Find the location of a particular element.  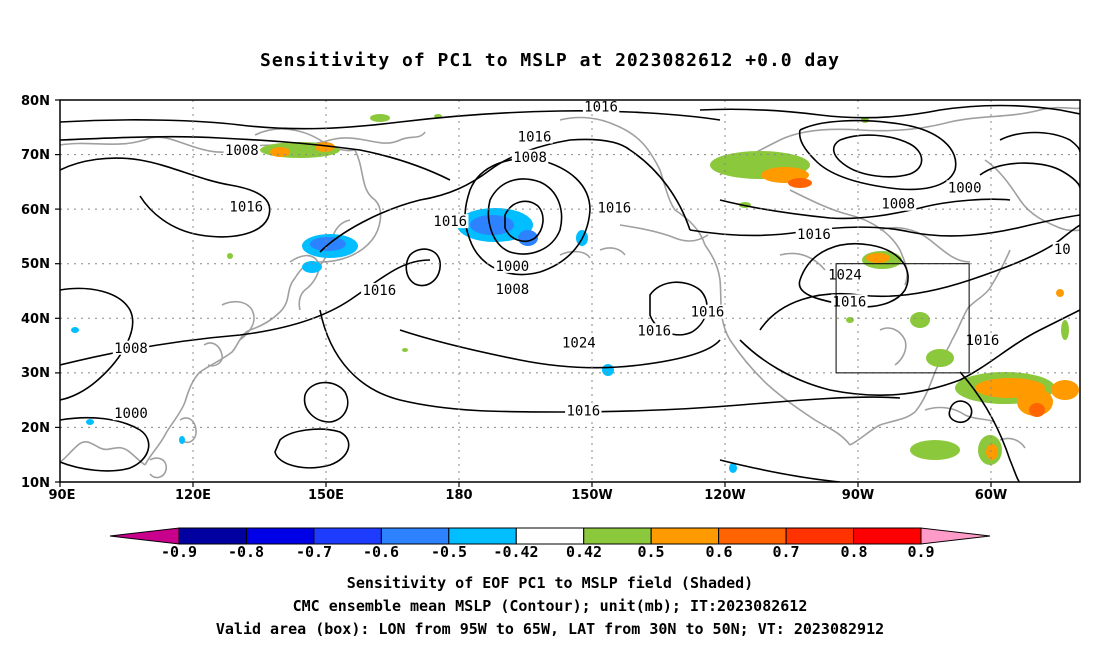

valid-area-box is located at coordinates (902, 318).